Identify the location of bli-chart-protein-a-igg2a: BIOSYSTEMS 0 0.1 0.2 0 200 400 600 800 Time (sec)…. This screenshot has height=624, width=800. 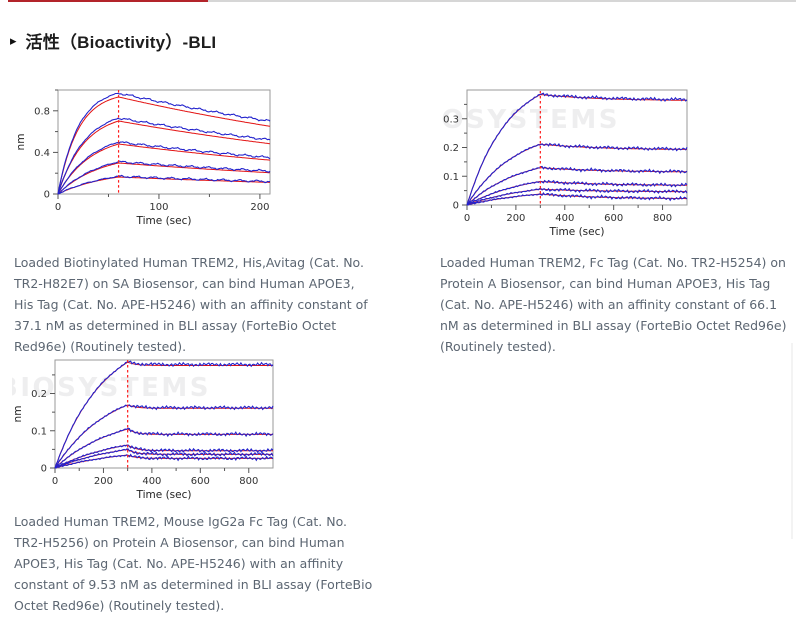
(143, 430).